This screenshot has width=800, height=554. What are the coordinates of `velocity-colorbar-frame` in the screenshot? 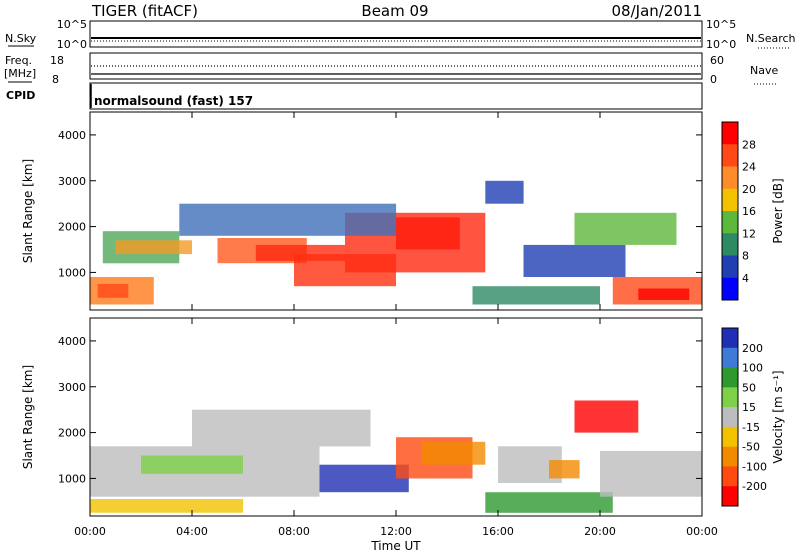 It's located at (730, 417).